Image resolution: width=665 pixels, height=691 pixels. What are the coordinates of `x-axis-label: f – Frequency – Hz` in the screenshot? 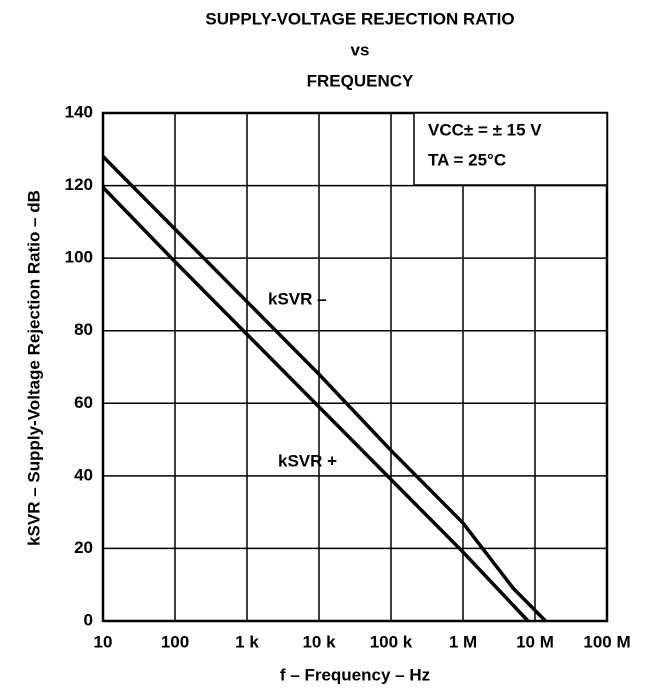 It's located at (355, 674).